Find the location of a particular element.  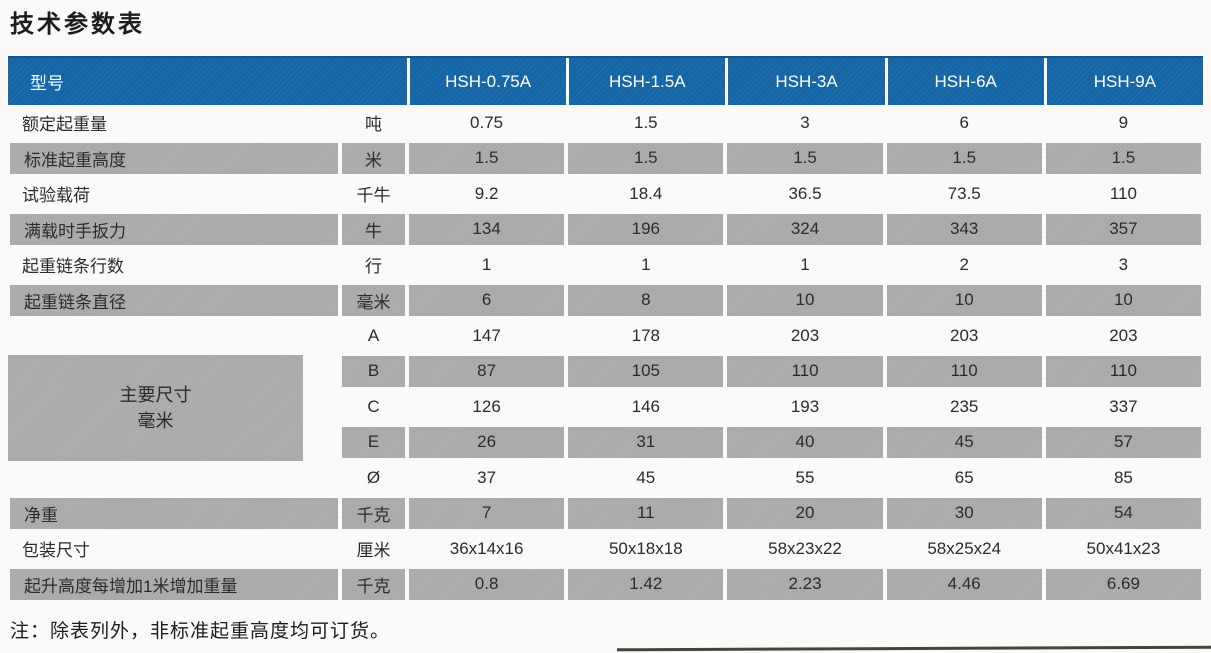

cell-value: 9.2 is located at coordinates (486, 193).